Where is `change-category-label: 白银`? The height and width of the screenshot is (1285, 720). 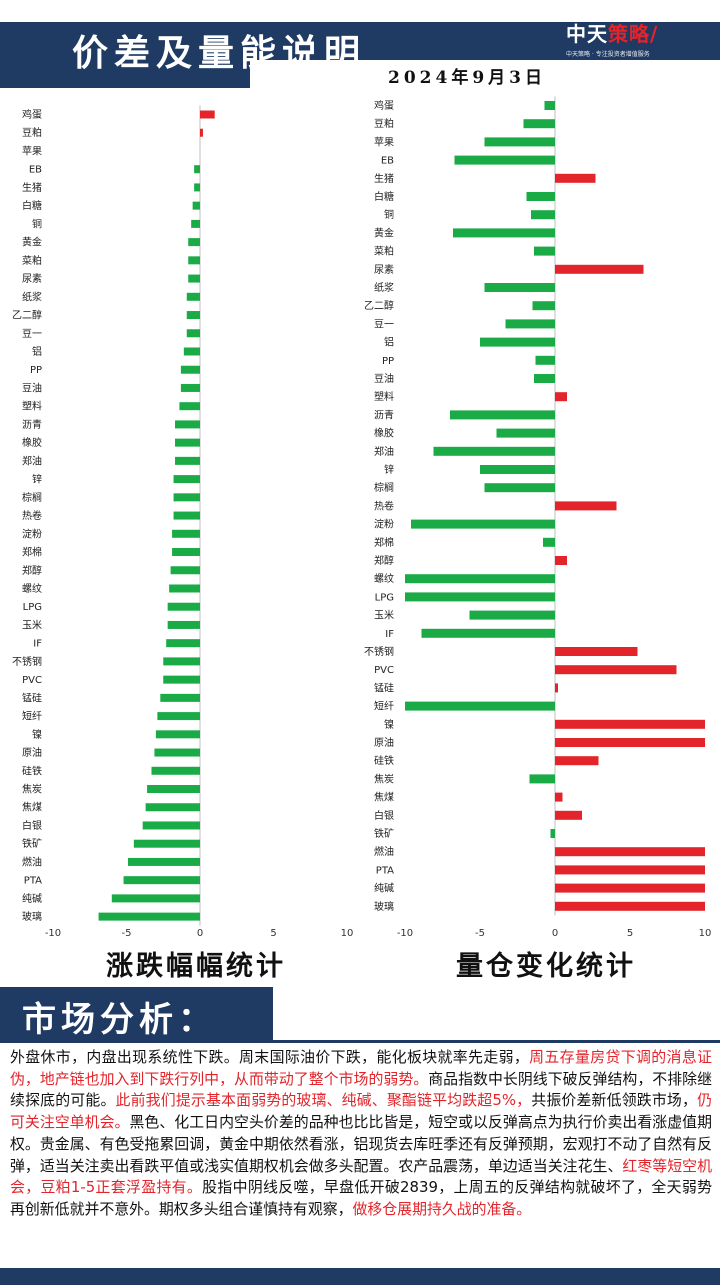 change-category-label: 白银 is located at coordinates (32, 825).